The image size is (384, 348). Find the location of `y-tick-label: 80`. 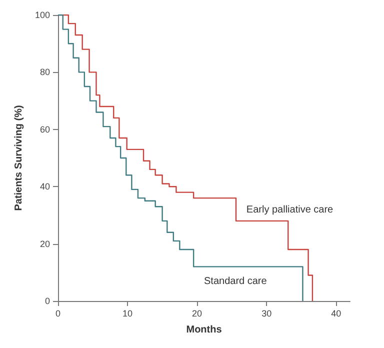

y-tick-label: 80 is located at coordinates (45, 72).